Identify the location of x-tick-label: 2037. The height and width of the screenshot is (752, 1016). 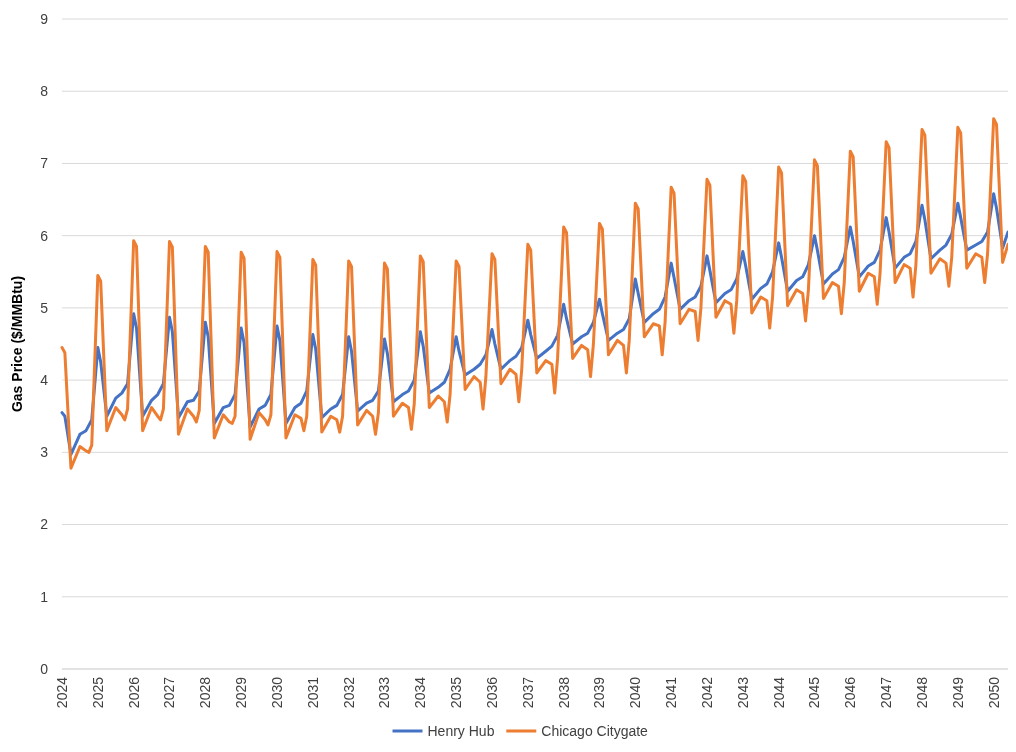
(527, 692).